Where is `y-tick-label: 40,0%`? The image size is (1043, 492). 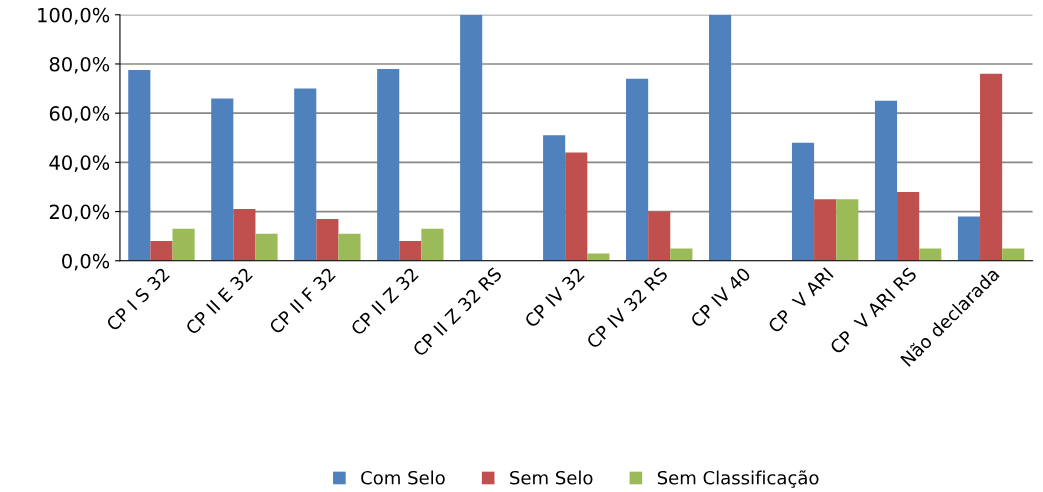
y-tick-label: 40,0% is located at coordinates (79, 164).